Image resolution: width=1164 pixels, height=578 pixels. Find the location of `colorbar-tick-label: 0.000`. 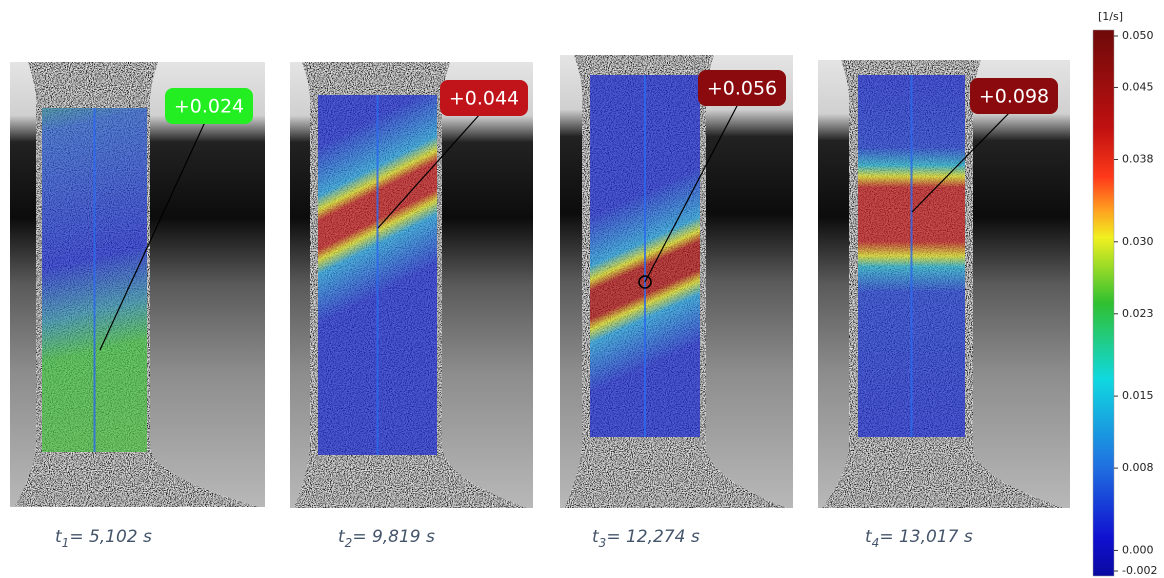

colorbar-tick-label: 0.000 is located at coordinates (1138, 549).